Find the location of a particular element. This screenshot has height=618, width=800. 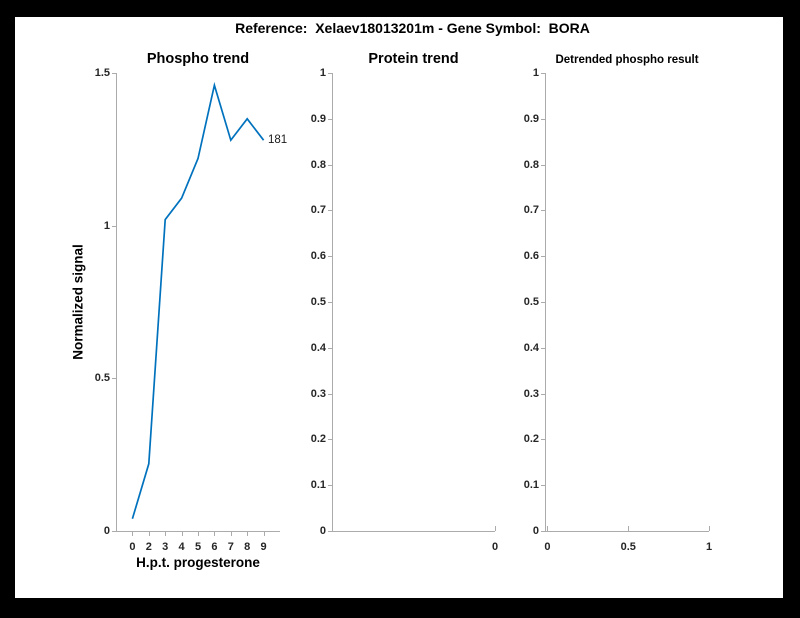

plot-title-detrended-phospho-result: Detrended phospho result is located at coordinates (627, 60).